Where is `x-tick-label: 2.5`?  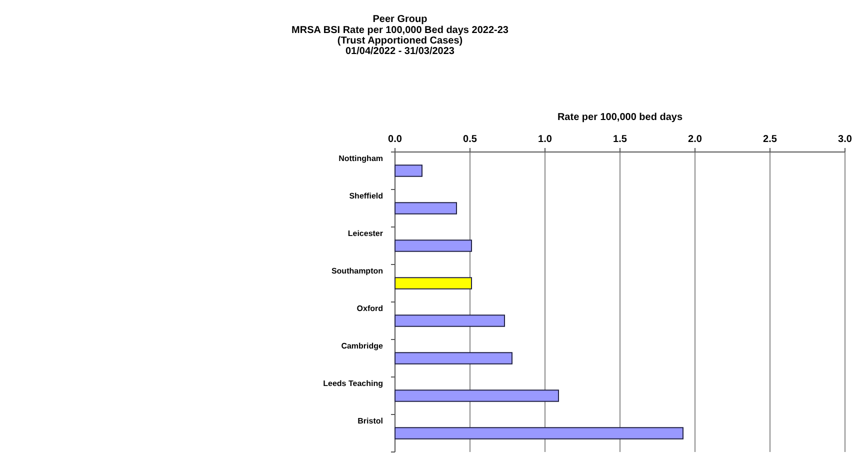
x-tick-label: 2.5 is located at coordinates (770, 139).